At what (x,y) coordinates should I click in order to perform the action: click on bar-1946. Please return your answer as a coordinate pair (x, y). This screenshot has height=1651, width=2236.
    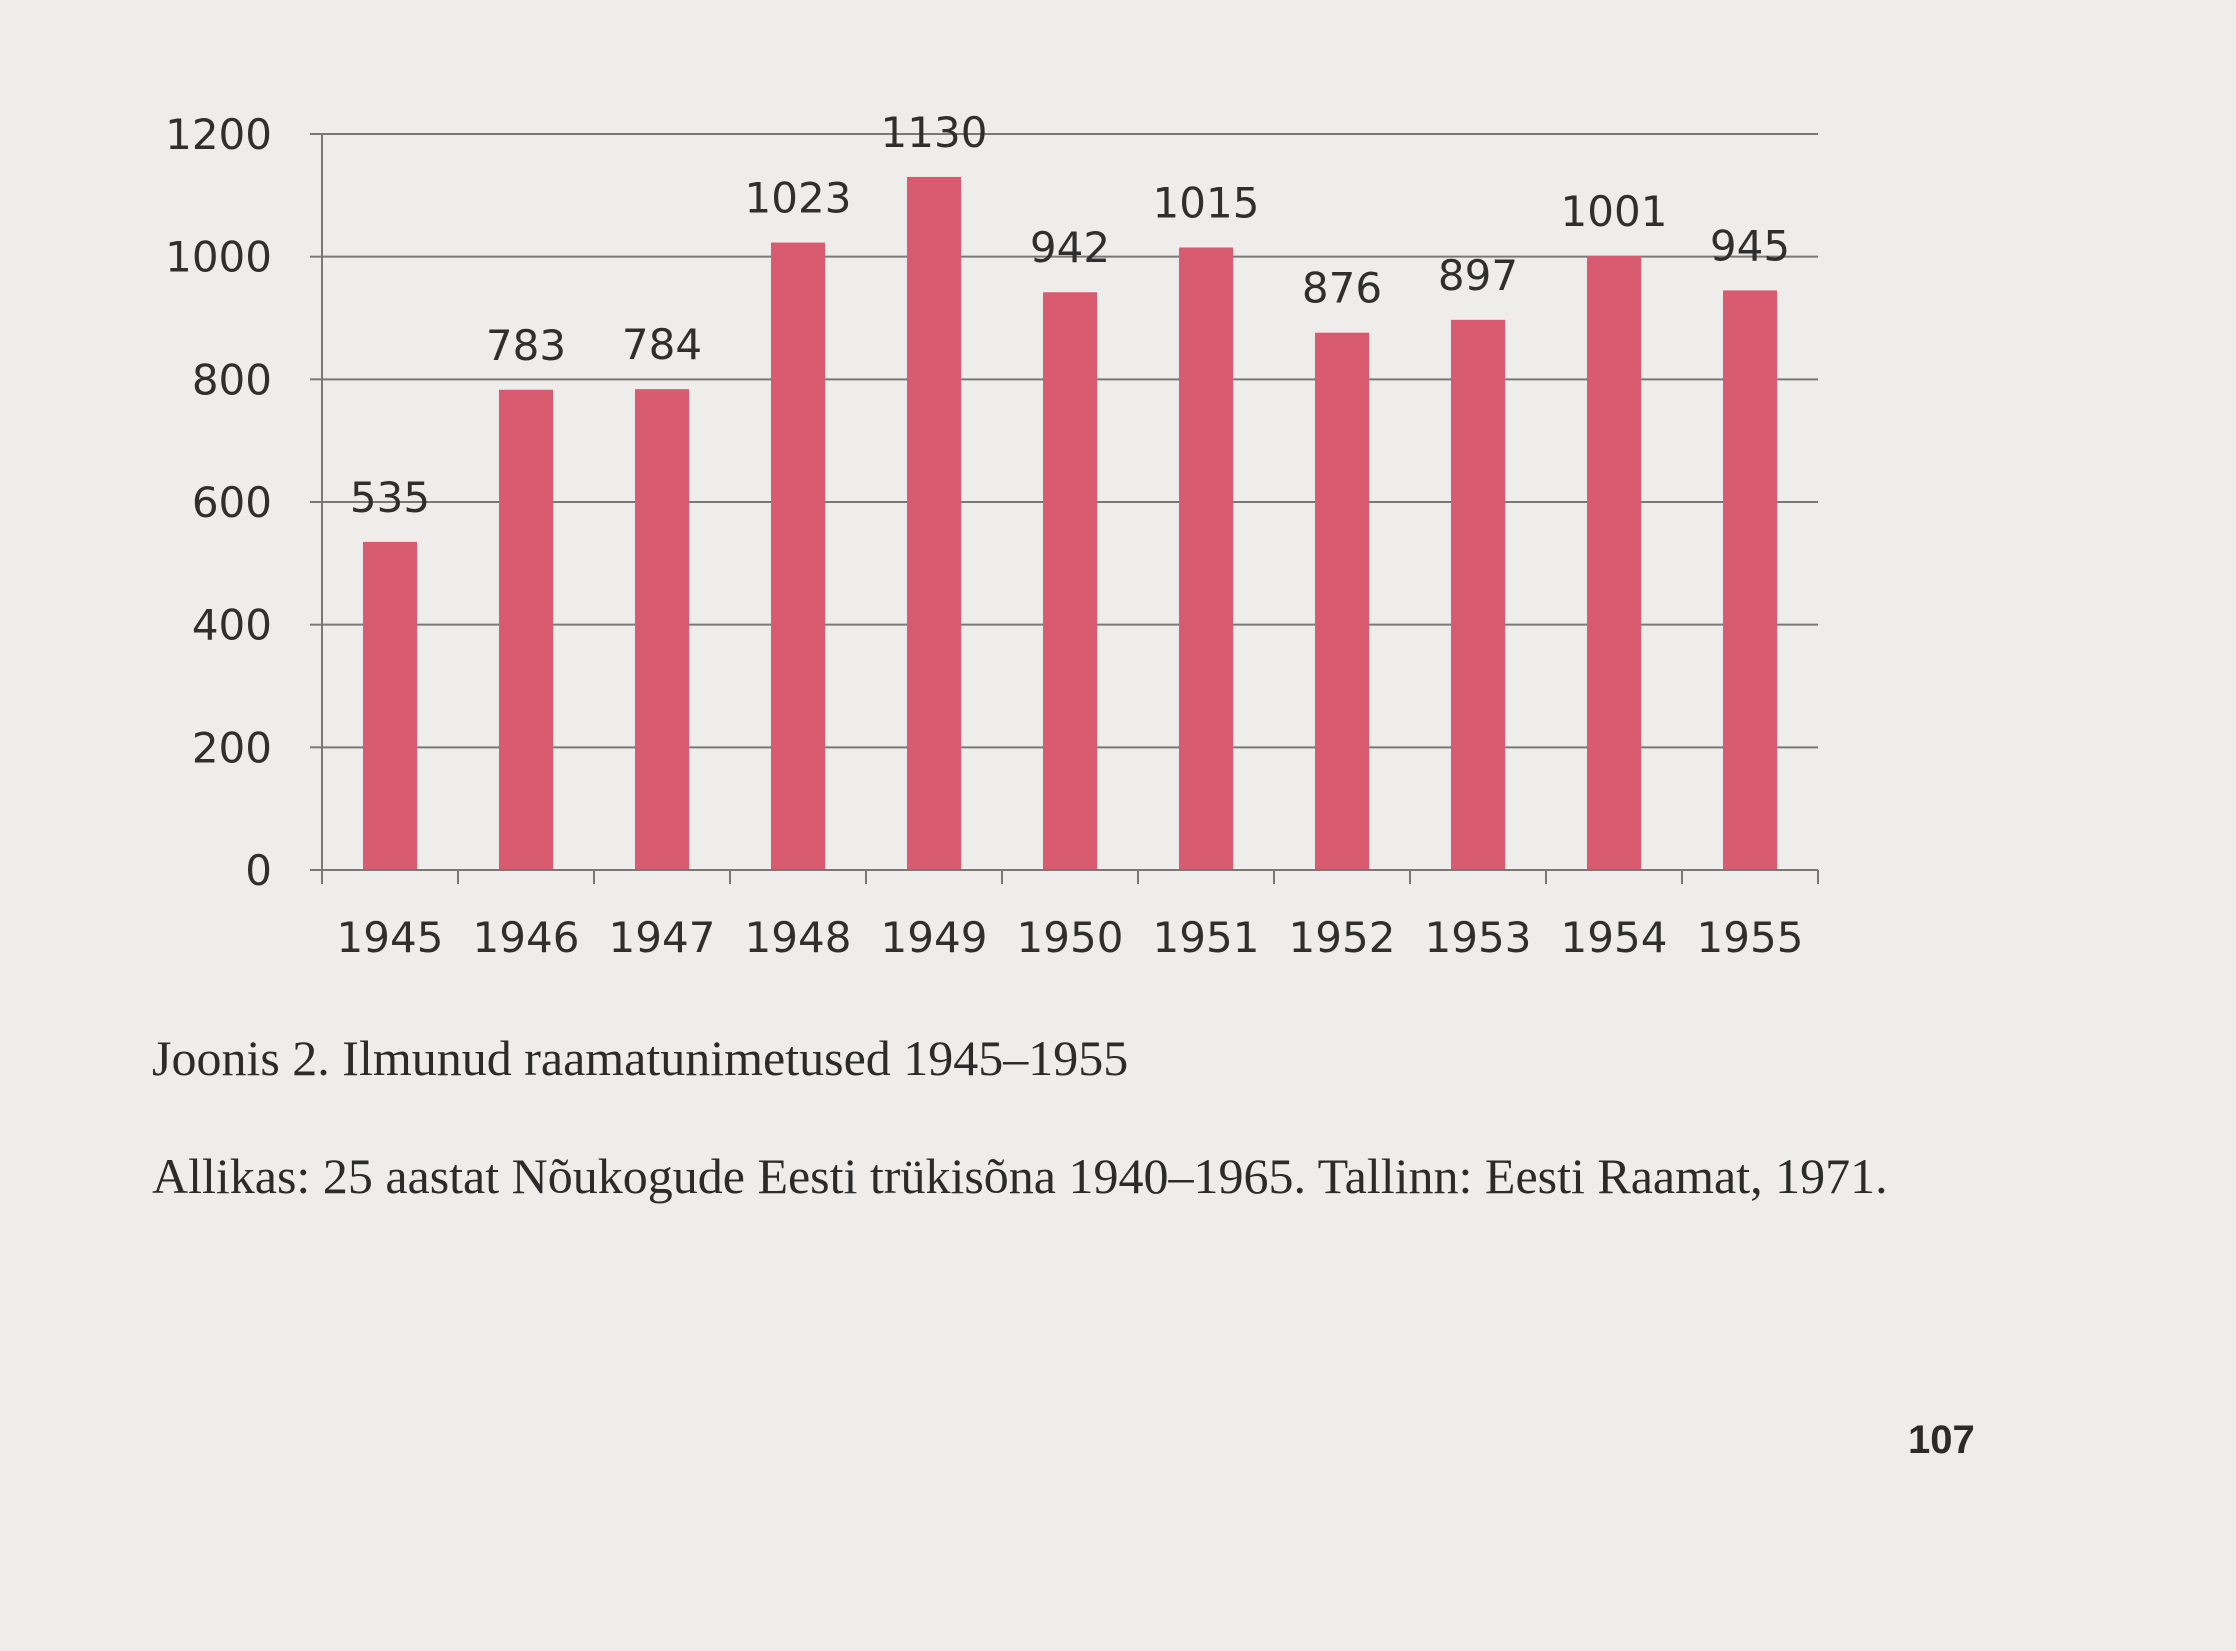
    Looking at the image, I should click on (526, 629).